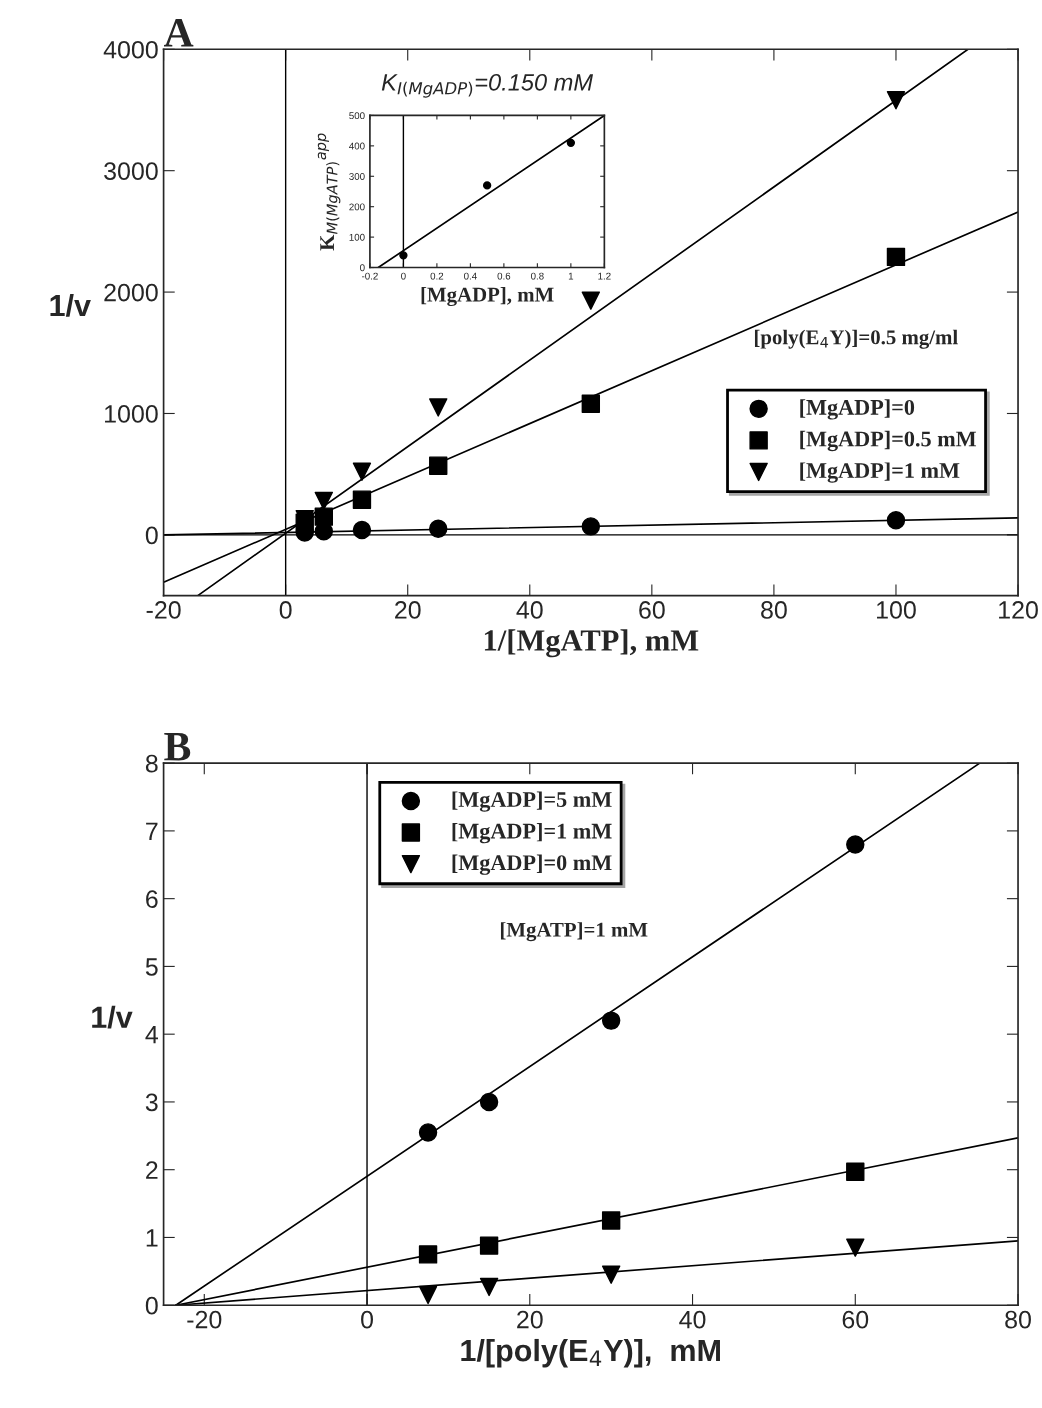 The width and height of the screenshot is (1042, 1408). Describe the element at coordinates (888, 441) in the screenshot. I see `legend-label: [MgADP]=0.5 mM` at that location.